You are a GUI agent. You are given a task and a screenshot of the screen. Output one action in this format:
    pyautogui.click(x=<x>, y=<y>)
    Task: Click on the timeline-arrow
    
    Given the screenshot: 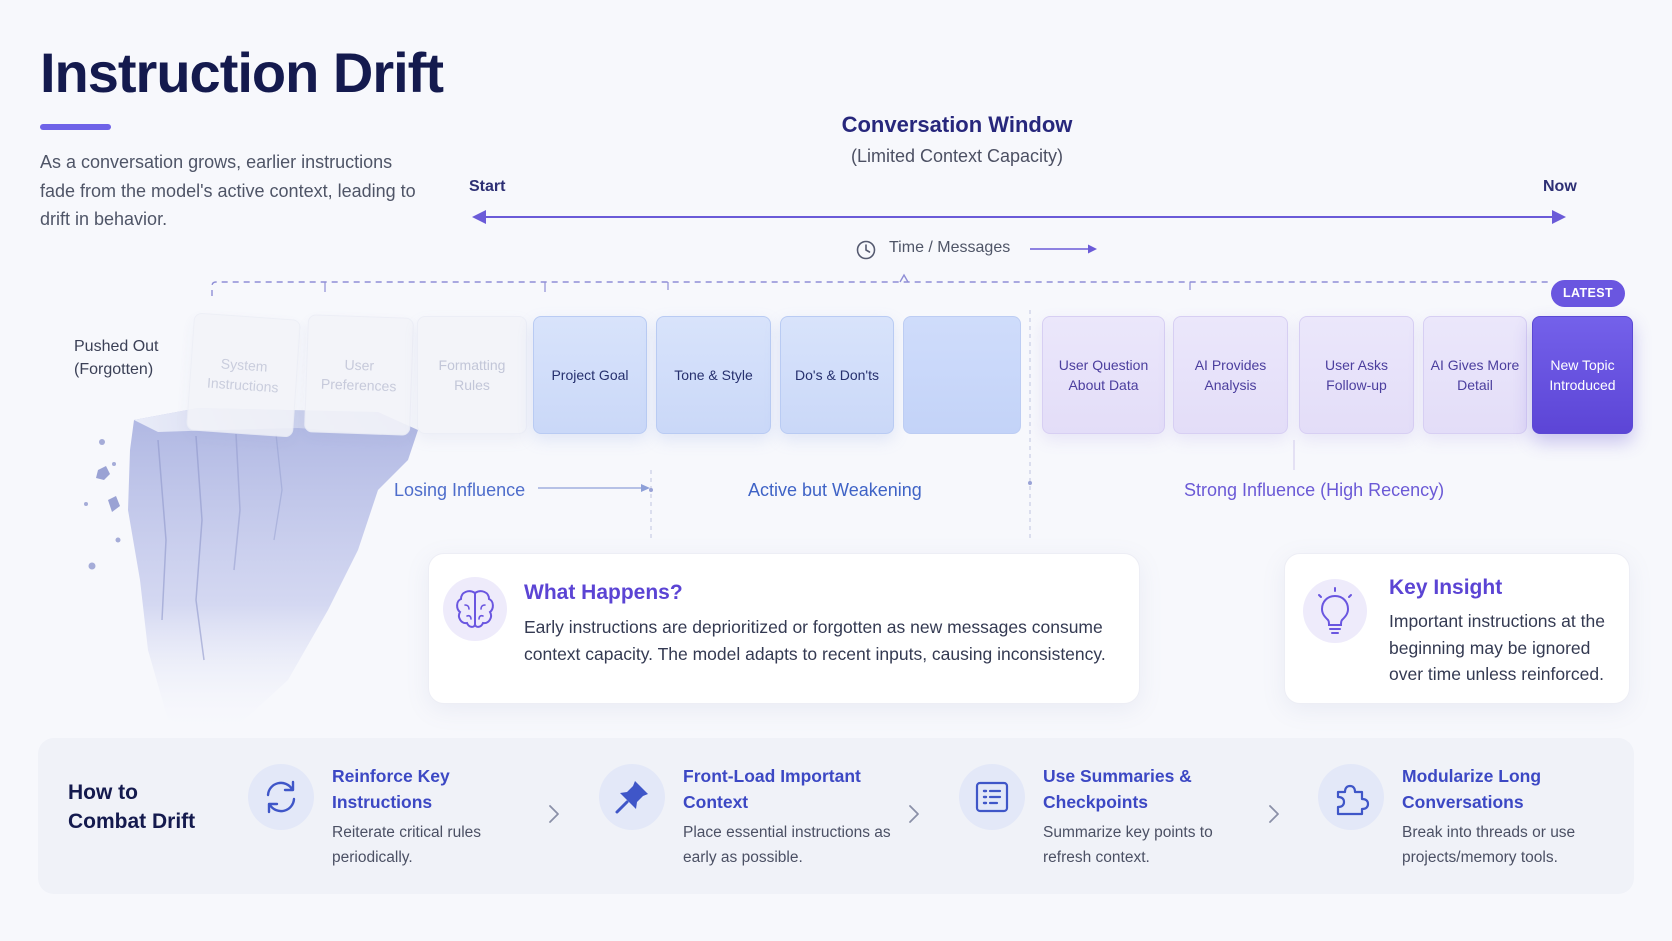 What is the action you would take?
    pyautogui.click(x=1019, y=217)
    